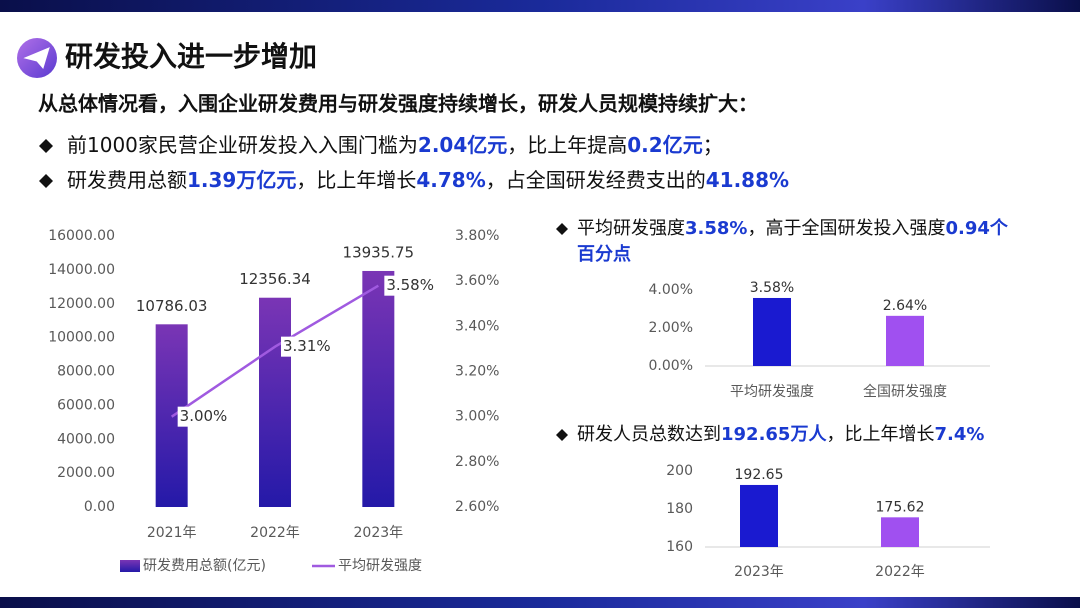  I want to click on bar-value-label: 13935.75, so click(379, 252).